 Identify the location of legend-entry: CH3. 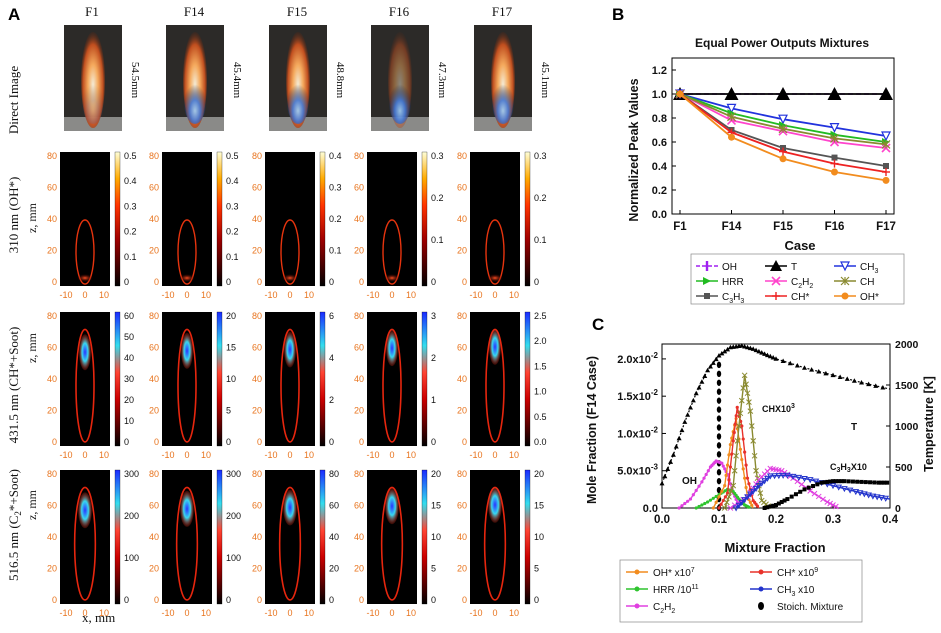
(856, 268).